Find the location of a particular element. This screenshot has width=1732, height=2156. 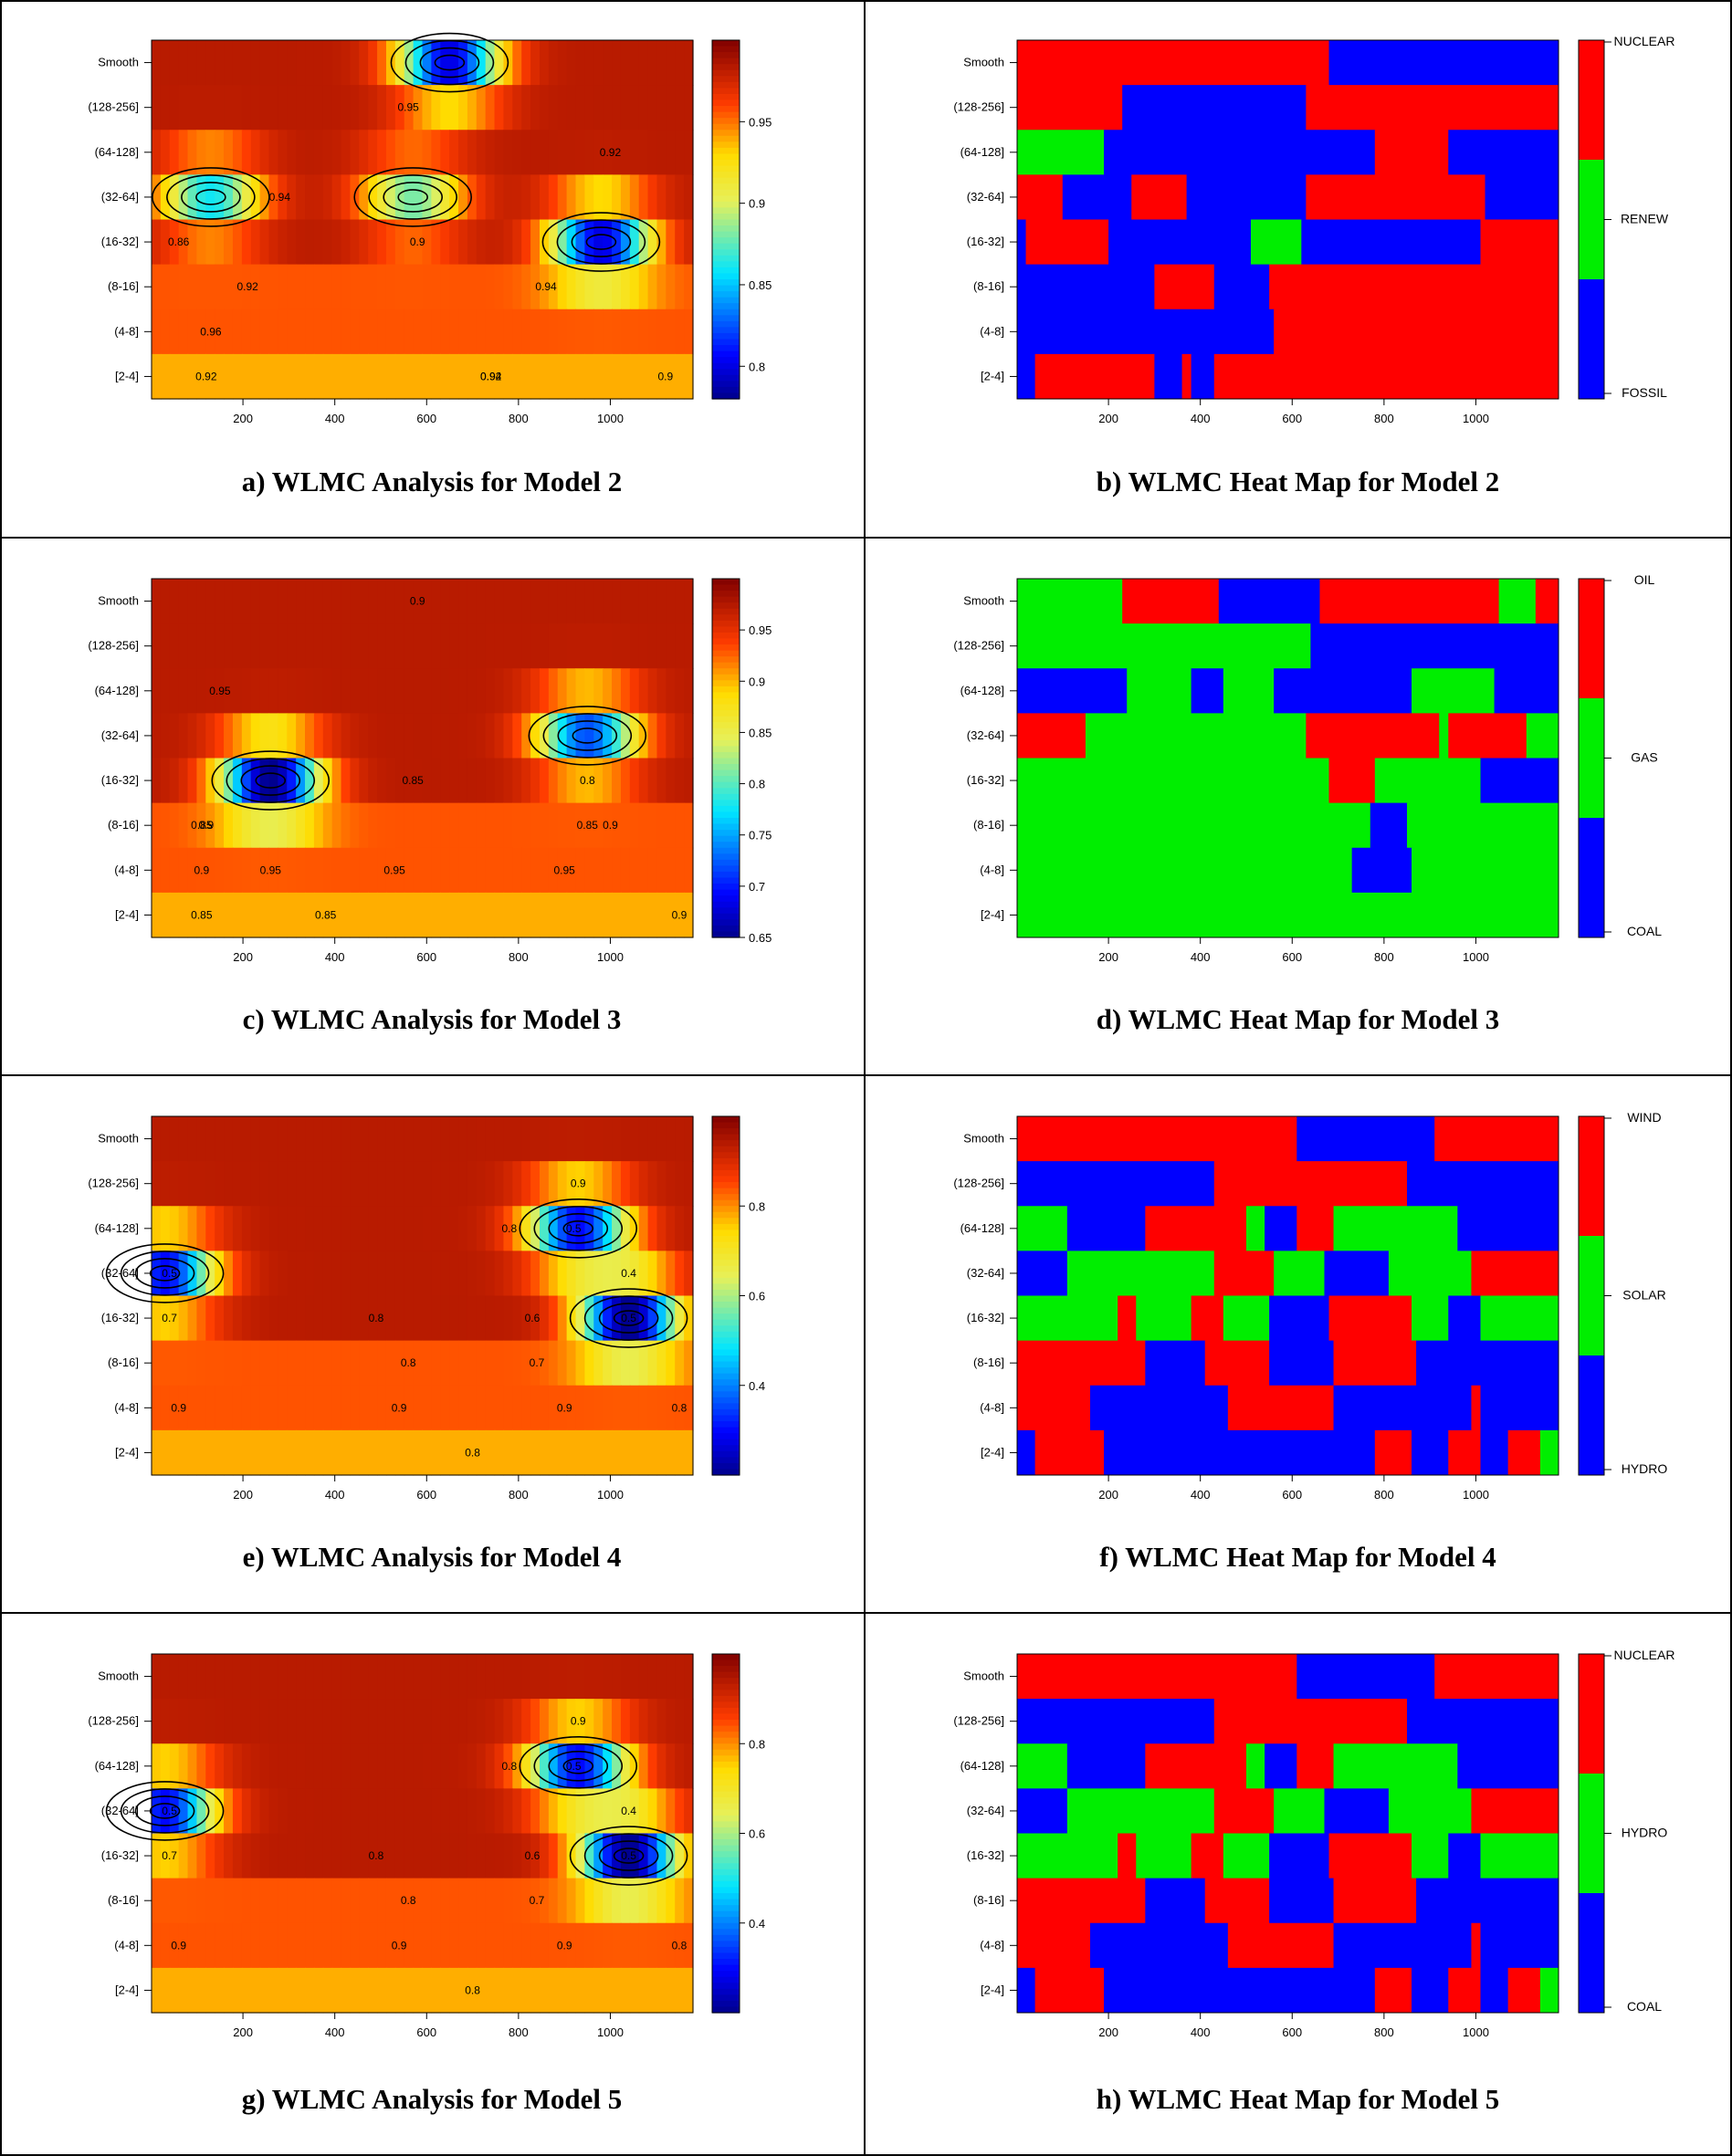

x-tick-label: 600 is located at coordinates (426, 957).